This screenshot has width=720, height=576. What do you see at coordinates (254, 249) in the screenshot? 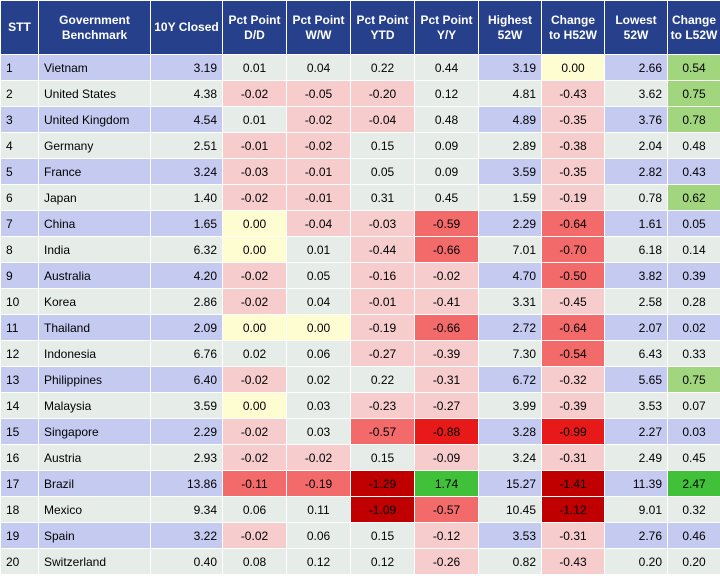
I see `dd-cell: 0.00` at bounding box center [254, 249].